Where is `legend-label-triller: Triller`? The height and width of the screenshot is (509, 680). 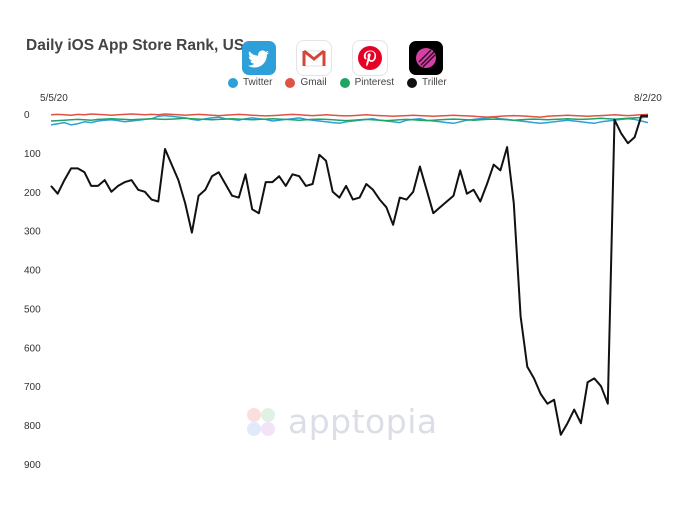 legend-label-triller: Triller is located at coordinates (434, 82).